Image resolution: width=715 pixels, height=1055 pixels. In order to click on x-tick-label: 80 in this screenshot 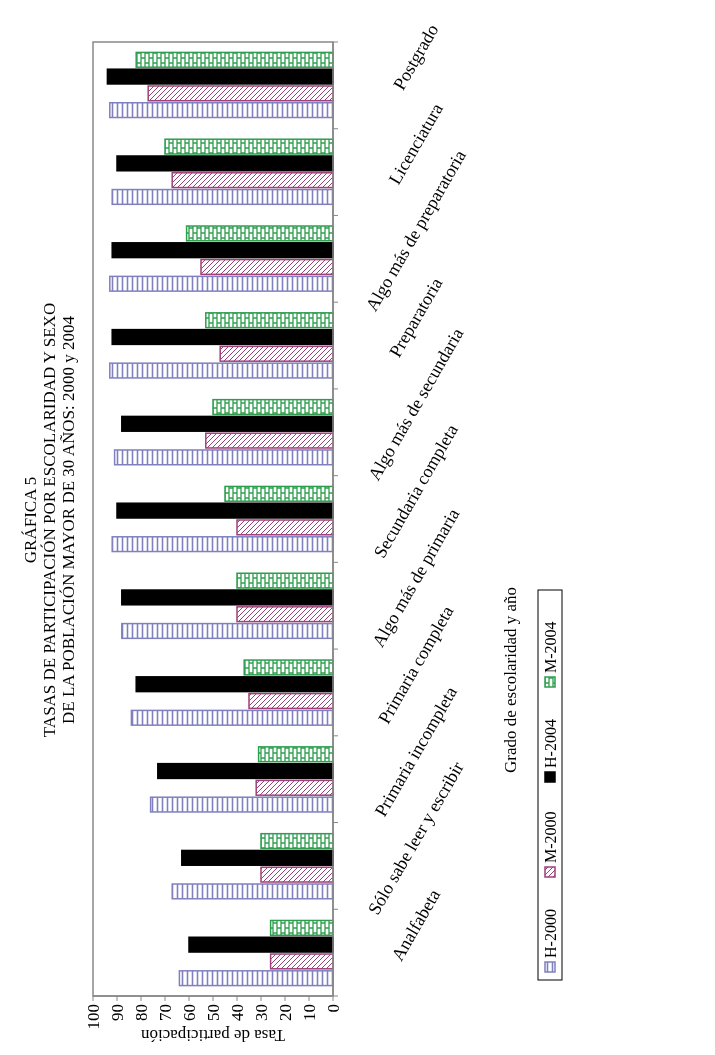, I will do `click(141, 1012)`.